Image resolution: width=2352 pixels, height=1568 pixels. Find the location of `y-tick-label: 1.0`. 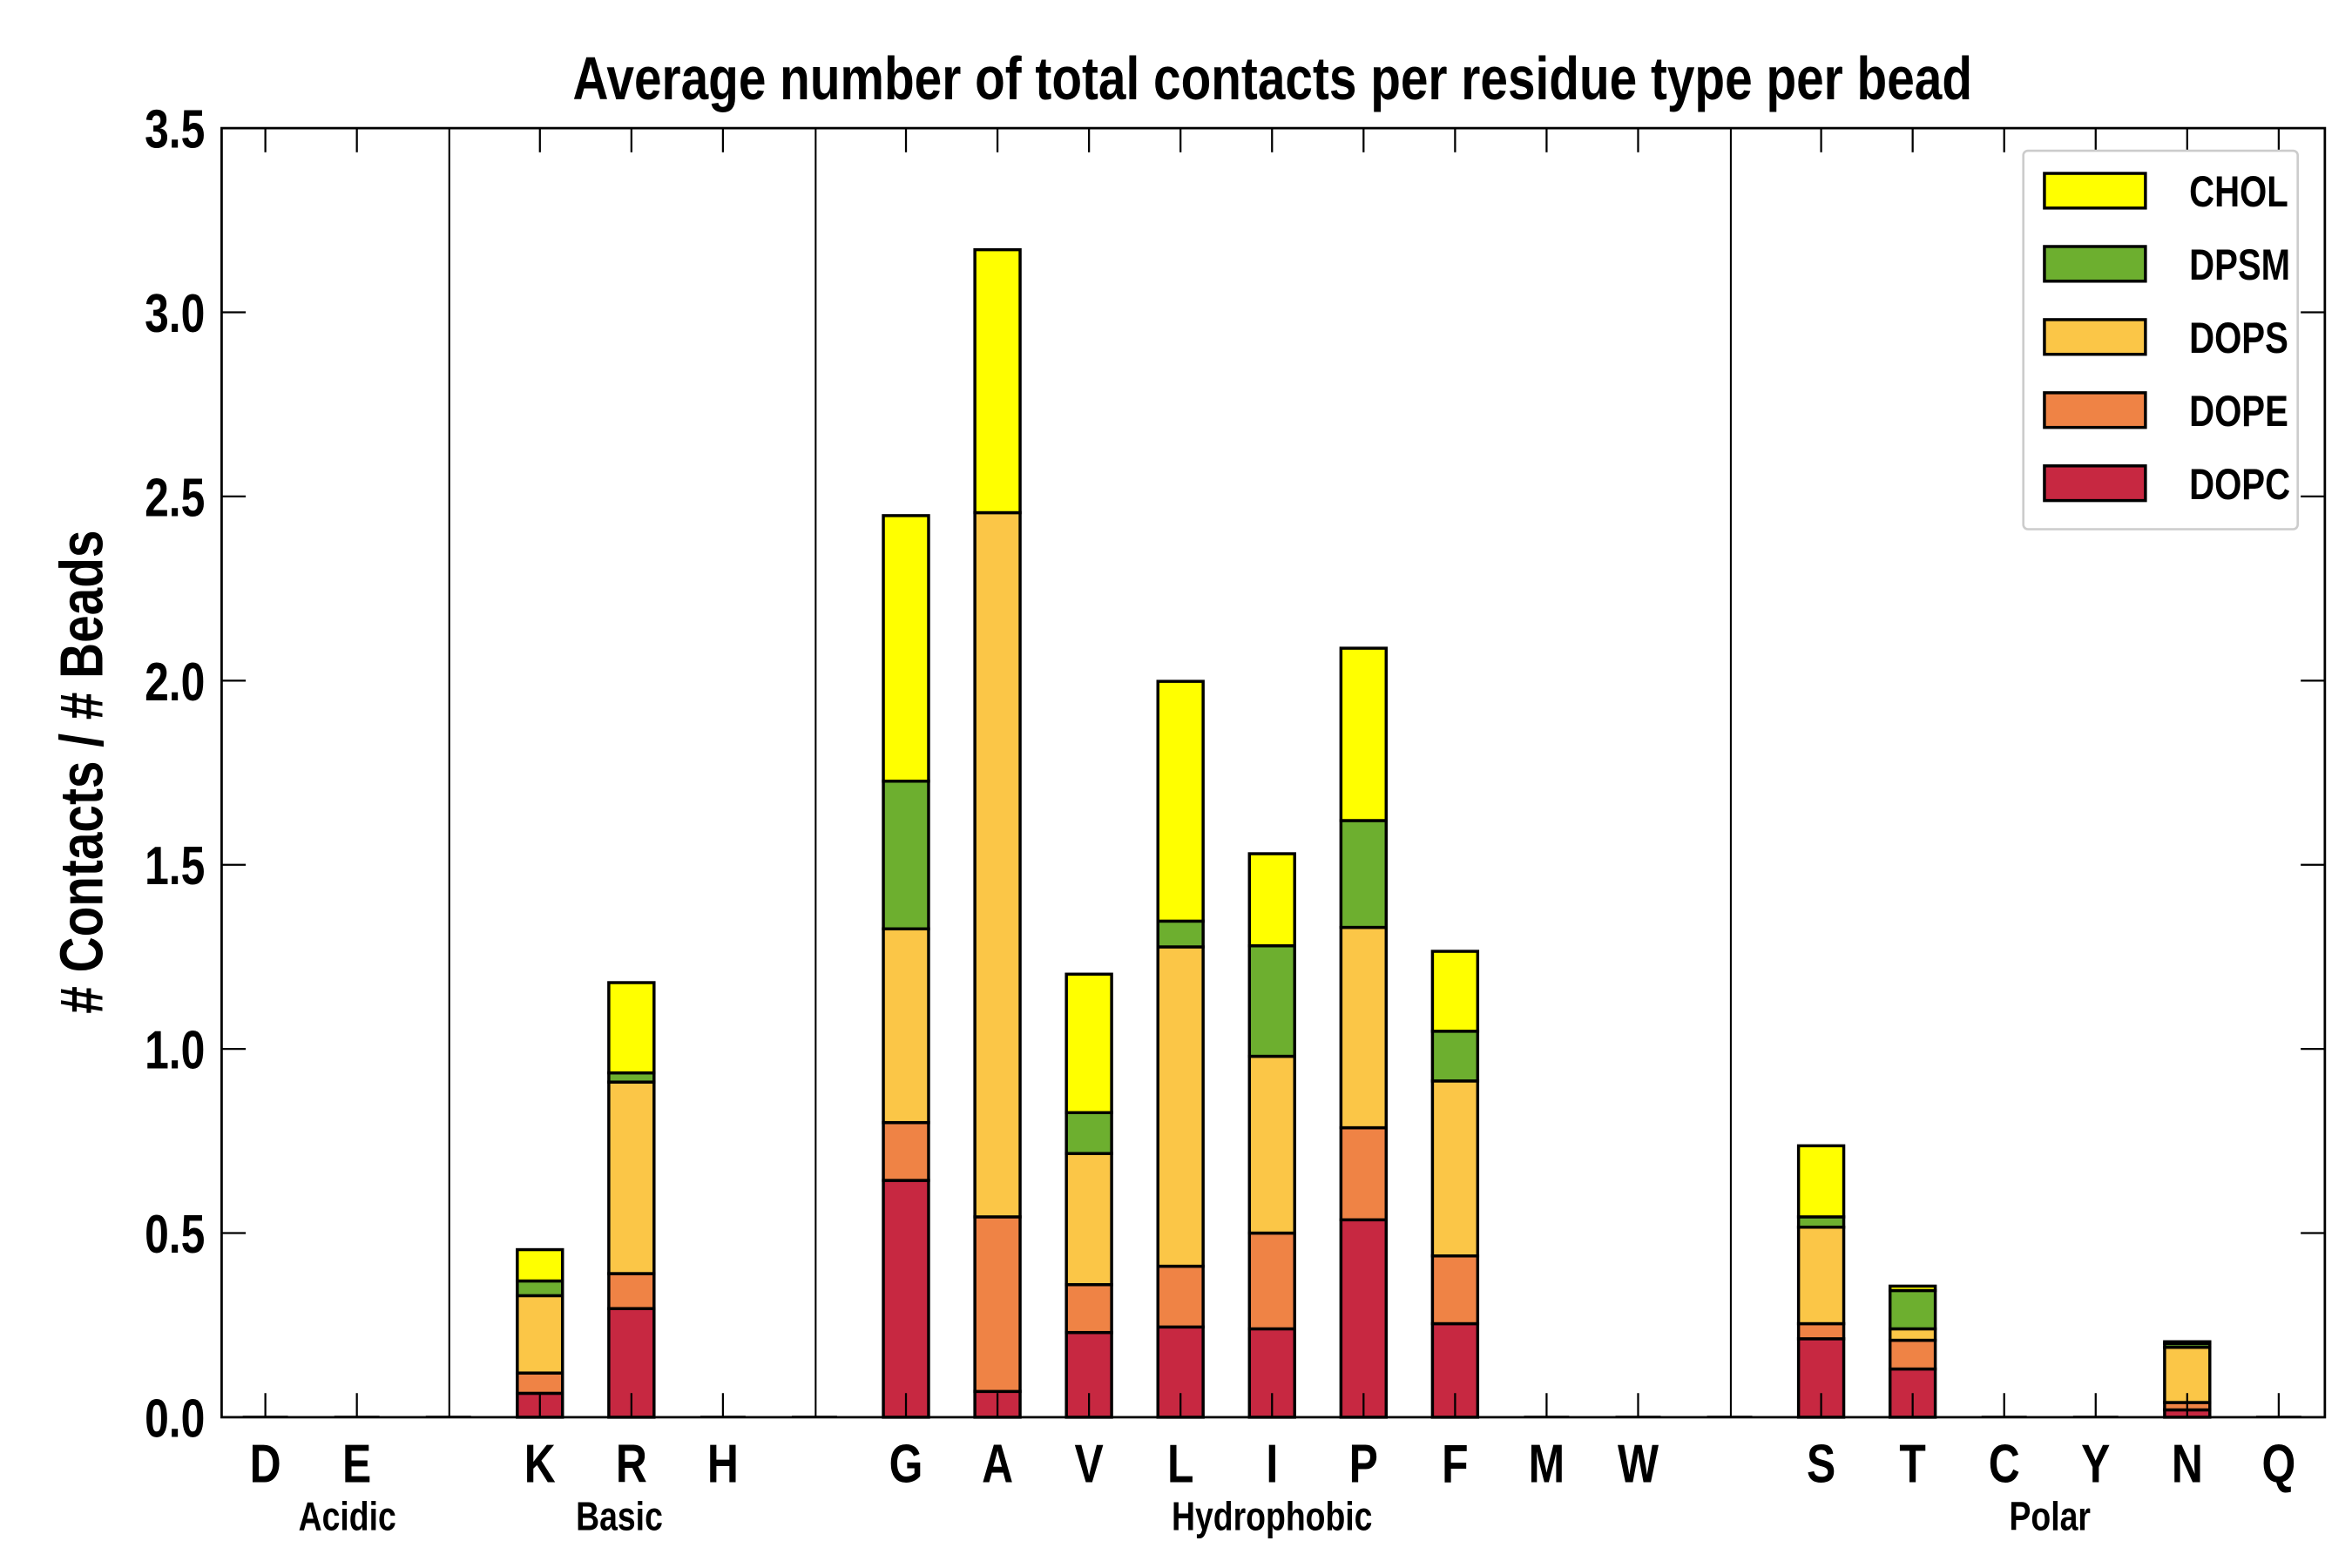

y-tick-label: 1.0 is located at coordinates (175, 1049).